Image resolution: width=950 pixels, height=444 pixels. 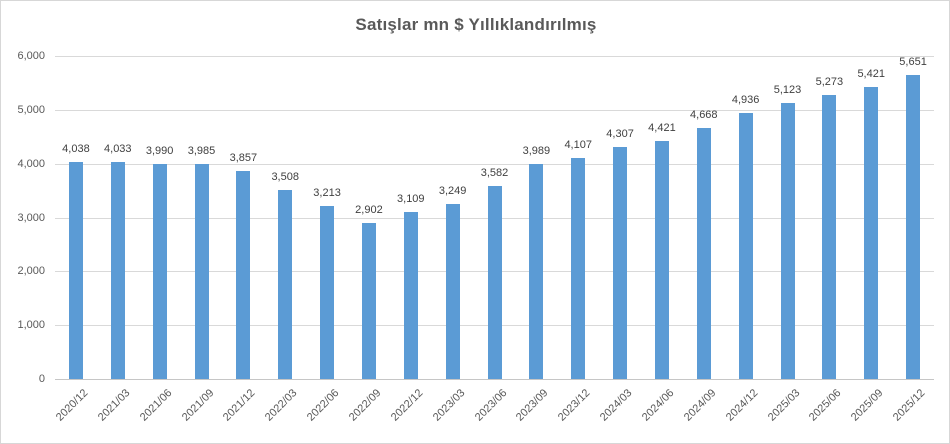 What do you see at coordinates (704, 114) in the screenshot?
I see `bar-value-label: 4,668` at bounding box center [704, 114].